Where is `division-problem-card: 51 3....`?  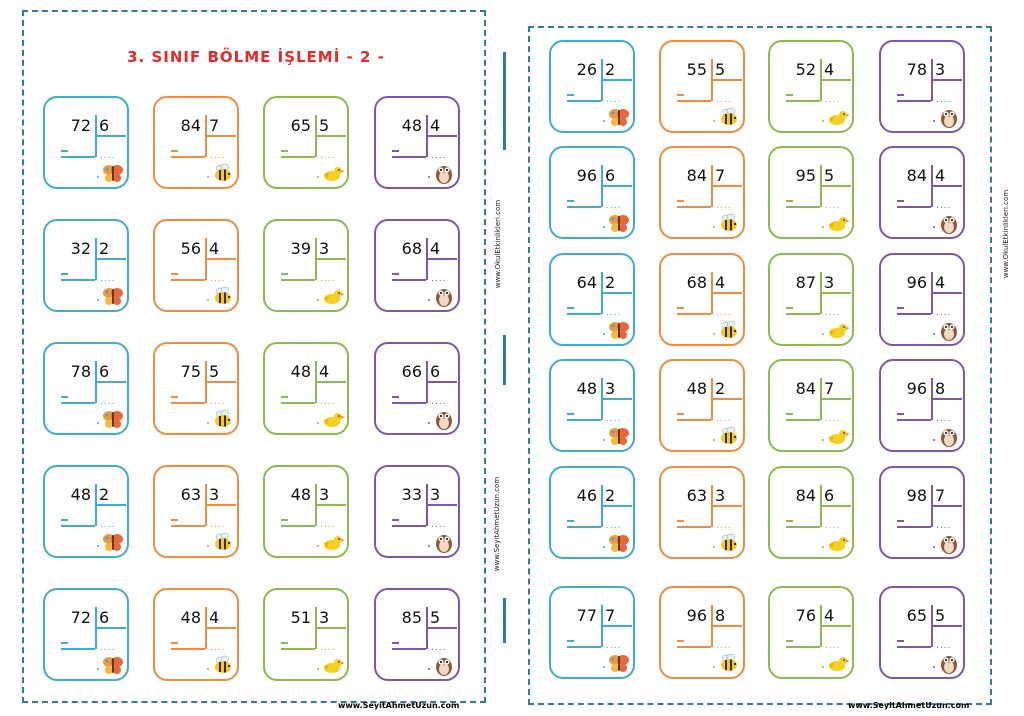 division-problem-card: 51 3.... is located at coordinates (306, 634).